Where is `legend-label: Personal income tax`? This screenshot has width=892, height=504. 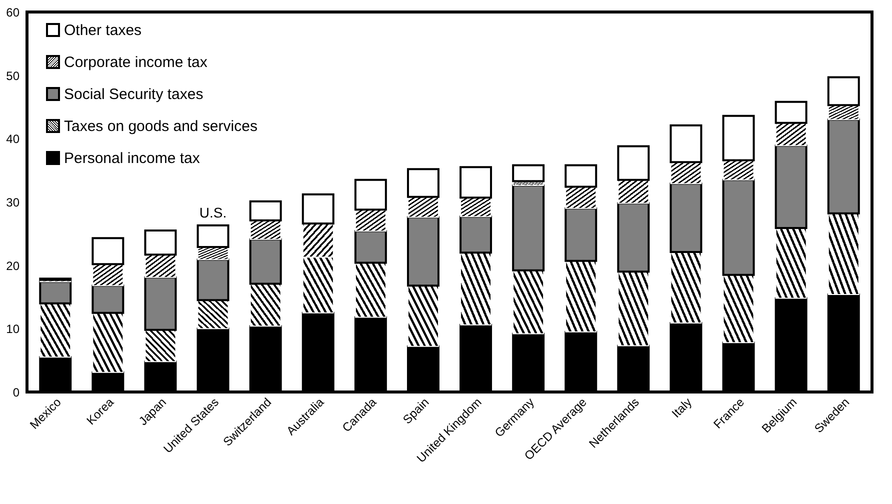 legend-label: Personal income tax is located at coordinates (132, 158).